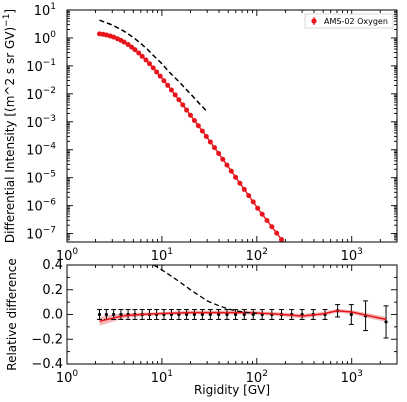 This screenshot has height=402, width=407. I want to click on legend: AMS-02 Oxygen, so click(349, 21).